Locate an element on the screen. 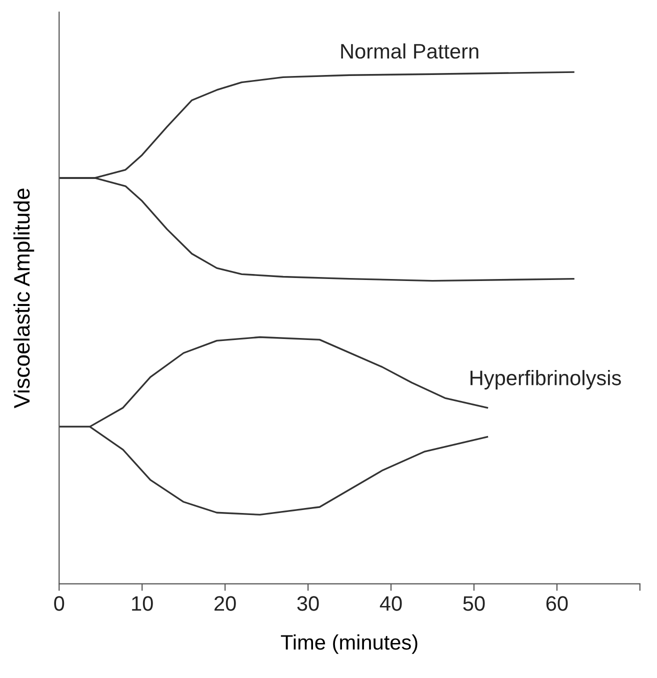 This screenshot has height=678, width=657. x-tick-label: 10 is located at coordinates (142, 603).